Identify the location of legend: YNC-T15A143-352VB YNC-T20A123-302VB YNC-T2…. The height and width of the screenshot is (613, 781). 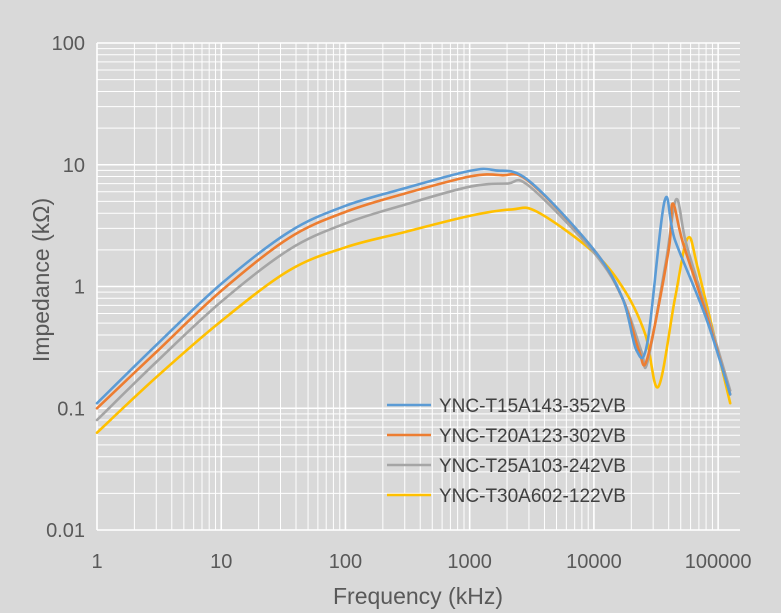
(506, 451).